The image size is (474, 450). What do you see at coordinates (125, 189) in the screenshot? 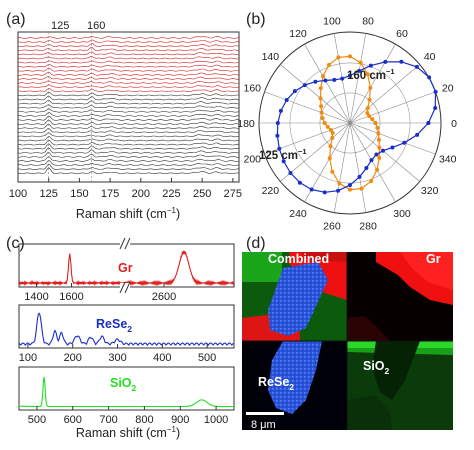
I see `panel-a-x-ticks: 100 125 150 175 200 225 250 275` at bounding box center [125, 189].